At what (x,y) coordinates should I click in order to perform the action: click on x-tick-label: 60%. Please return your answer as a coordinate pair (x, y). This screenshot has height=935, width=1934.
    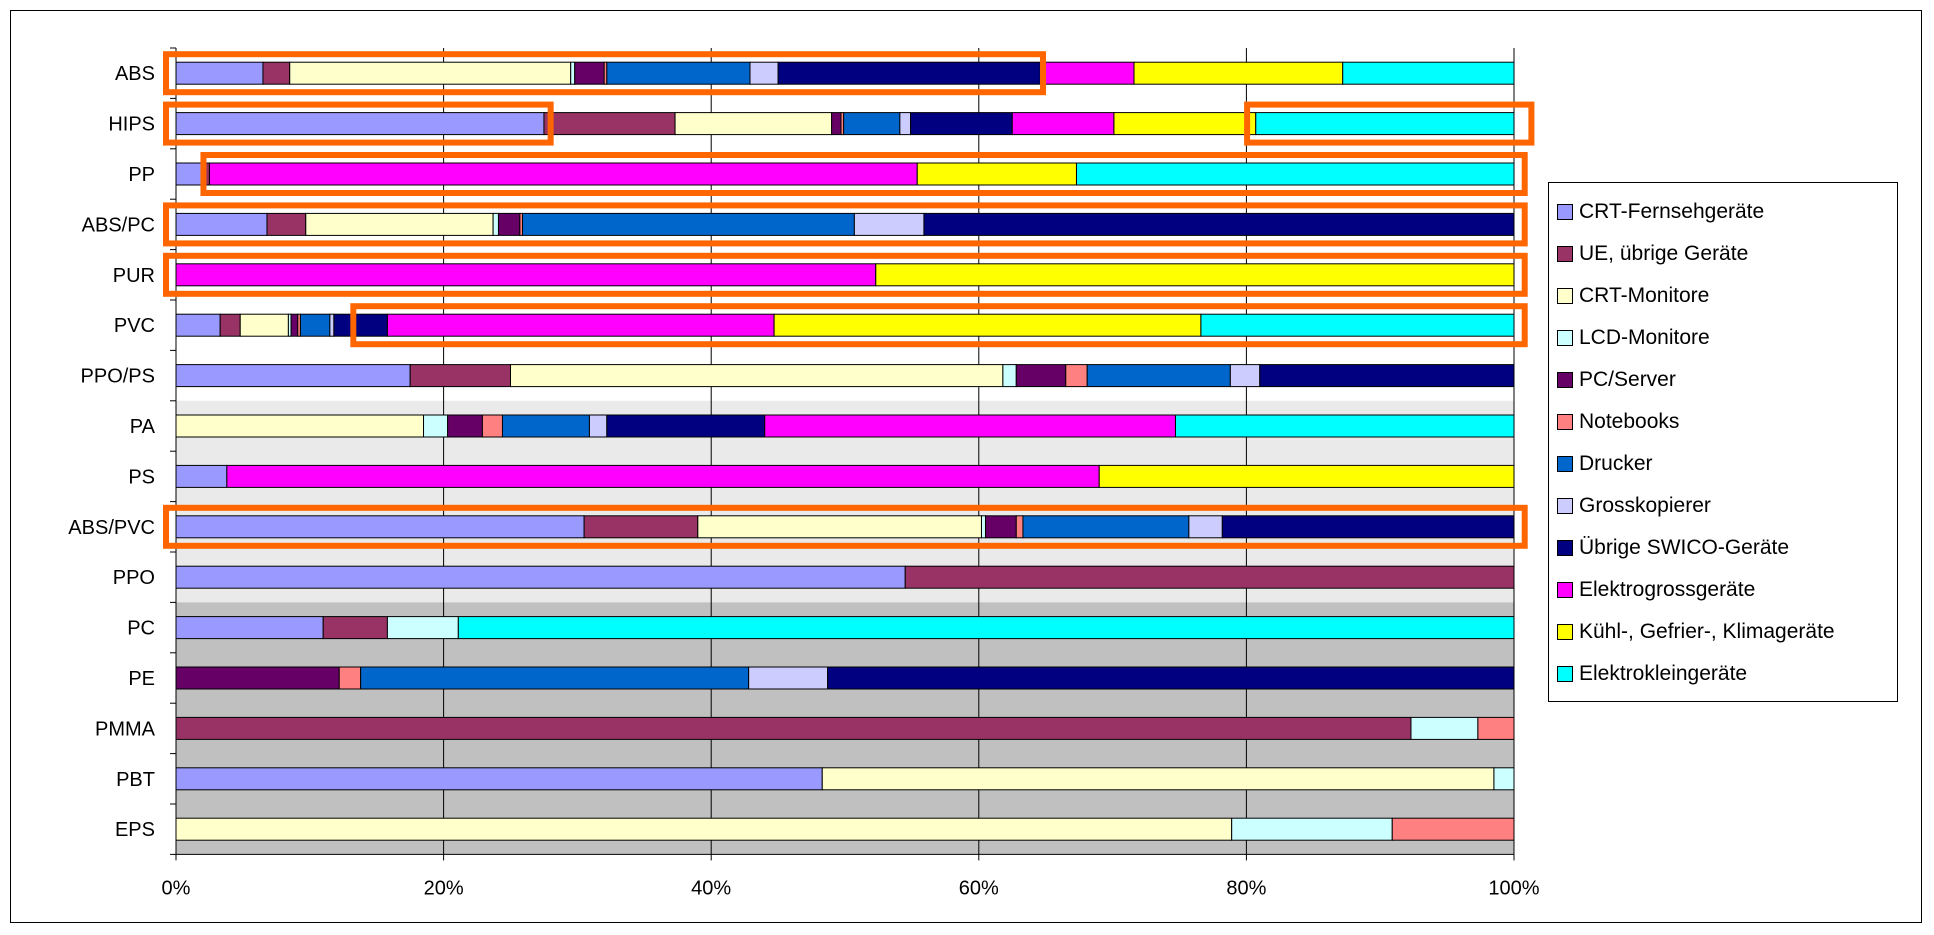
    Looking at the image, I should click on (979, 888).